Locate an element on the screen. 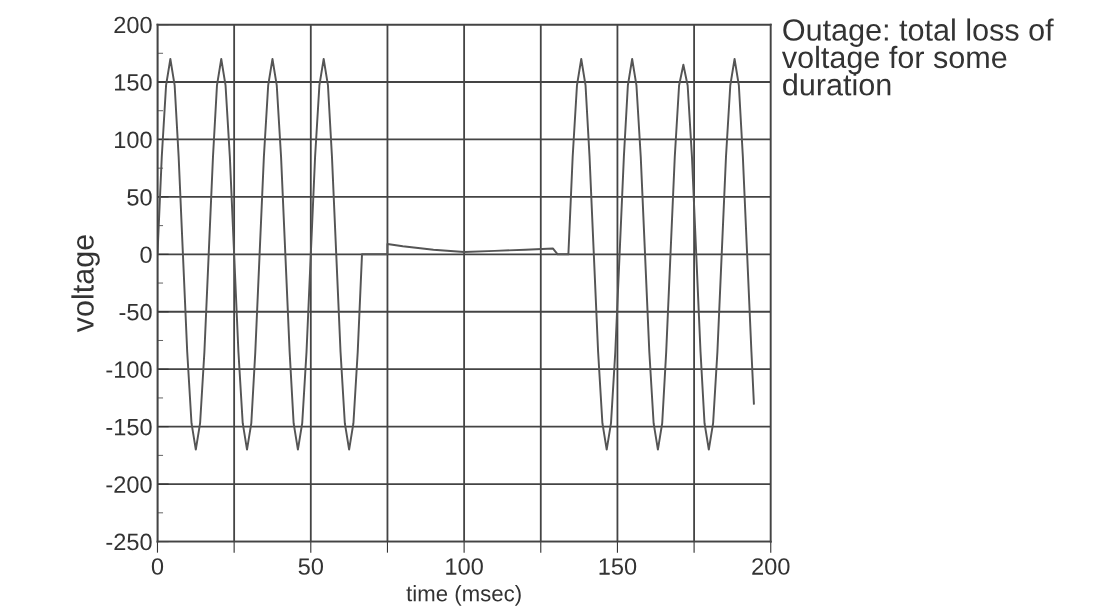 This screenshot has height=614, width=1109. x-tick-label: 50 is located at coordinates (311, 566).